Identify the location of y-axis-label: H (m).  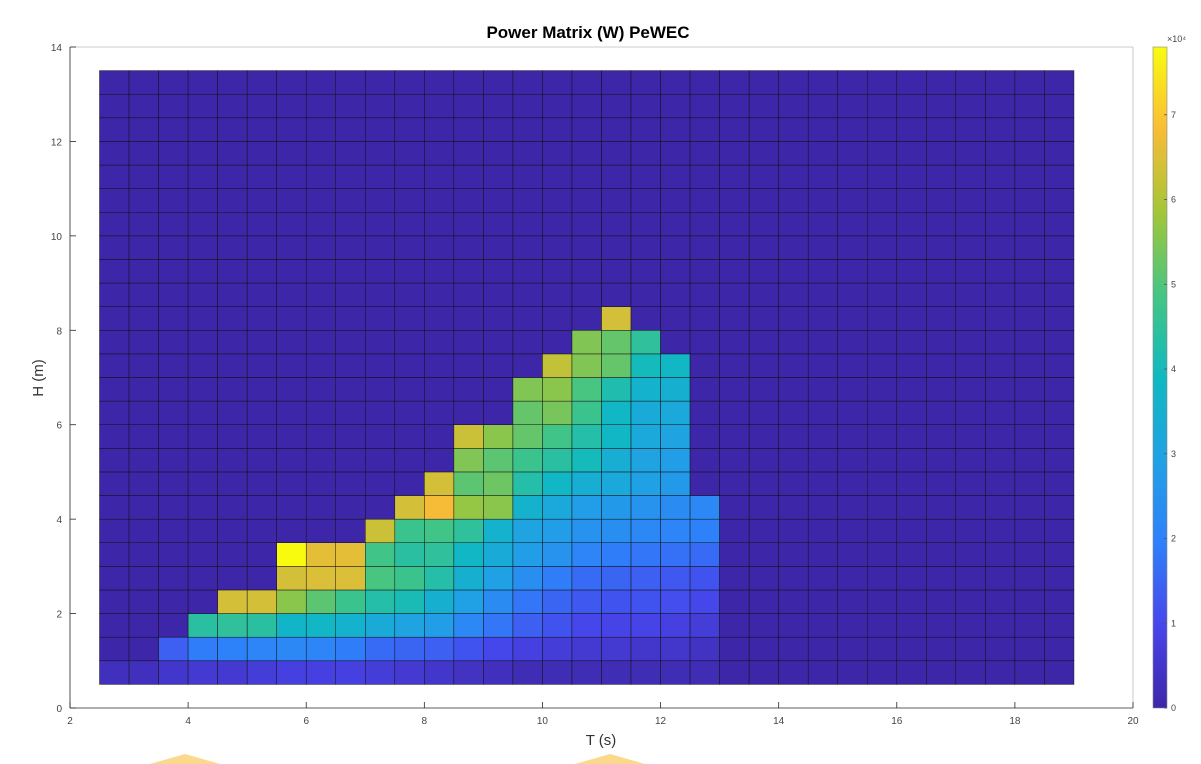
(38, 378).